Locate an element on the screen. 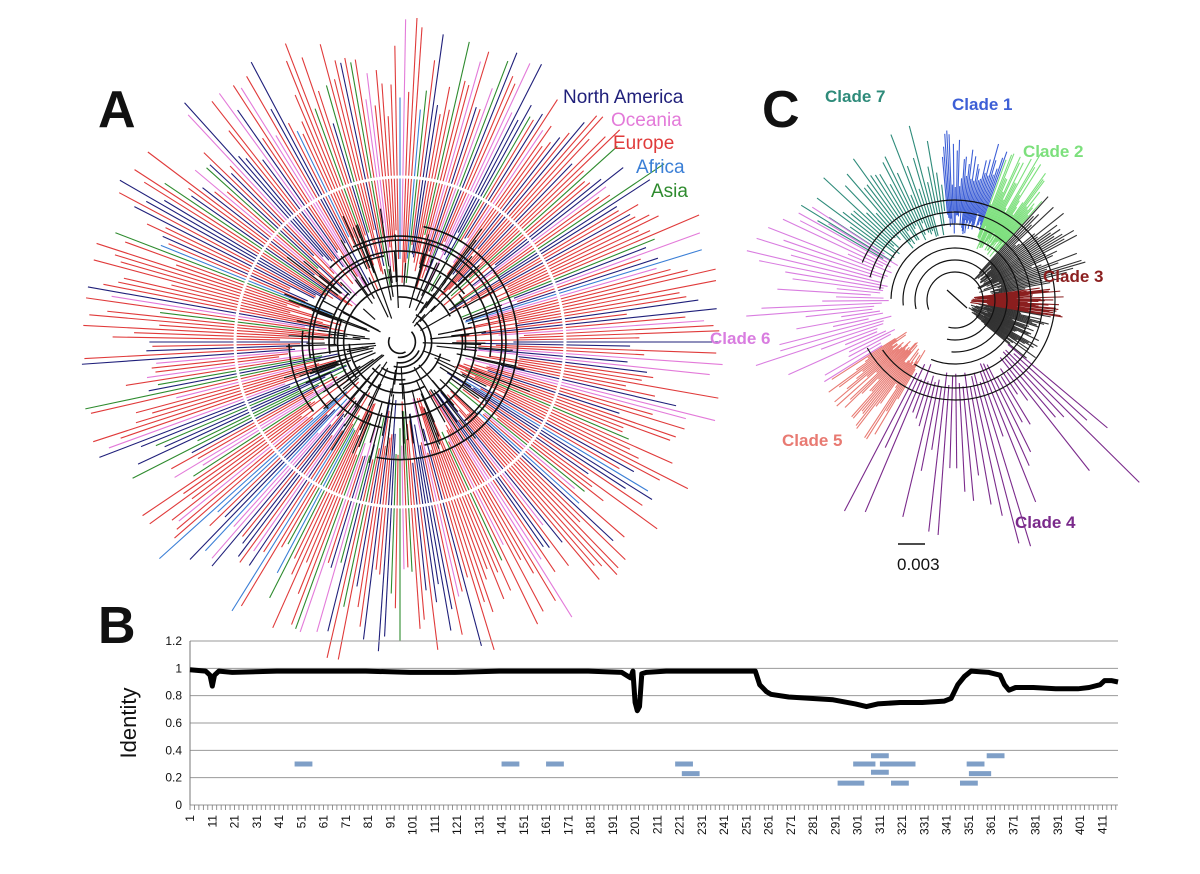  x-tick-label: 1 is located at coordinates (190, 818).